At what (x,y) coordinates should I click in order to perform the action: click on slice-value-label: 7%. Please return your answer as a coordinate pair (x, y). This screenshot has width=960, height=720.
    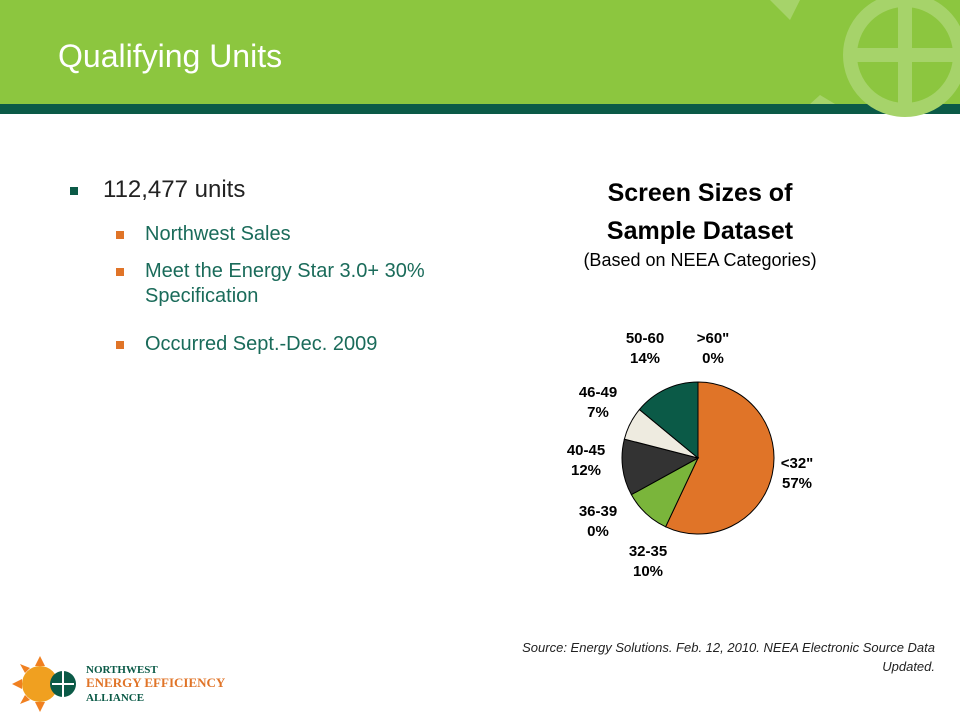
    Looking at the image, I should click on (598, 412).